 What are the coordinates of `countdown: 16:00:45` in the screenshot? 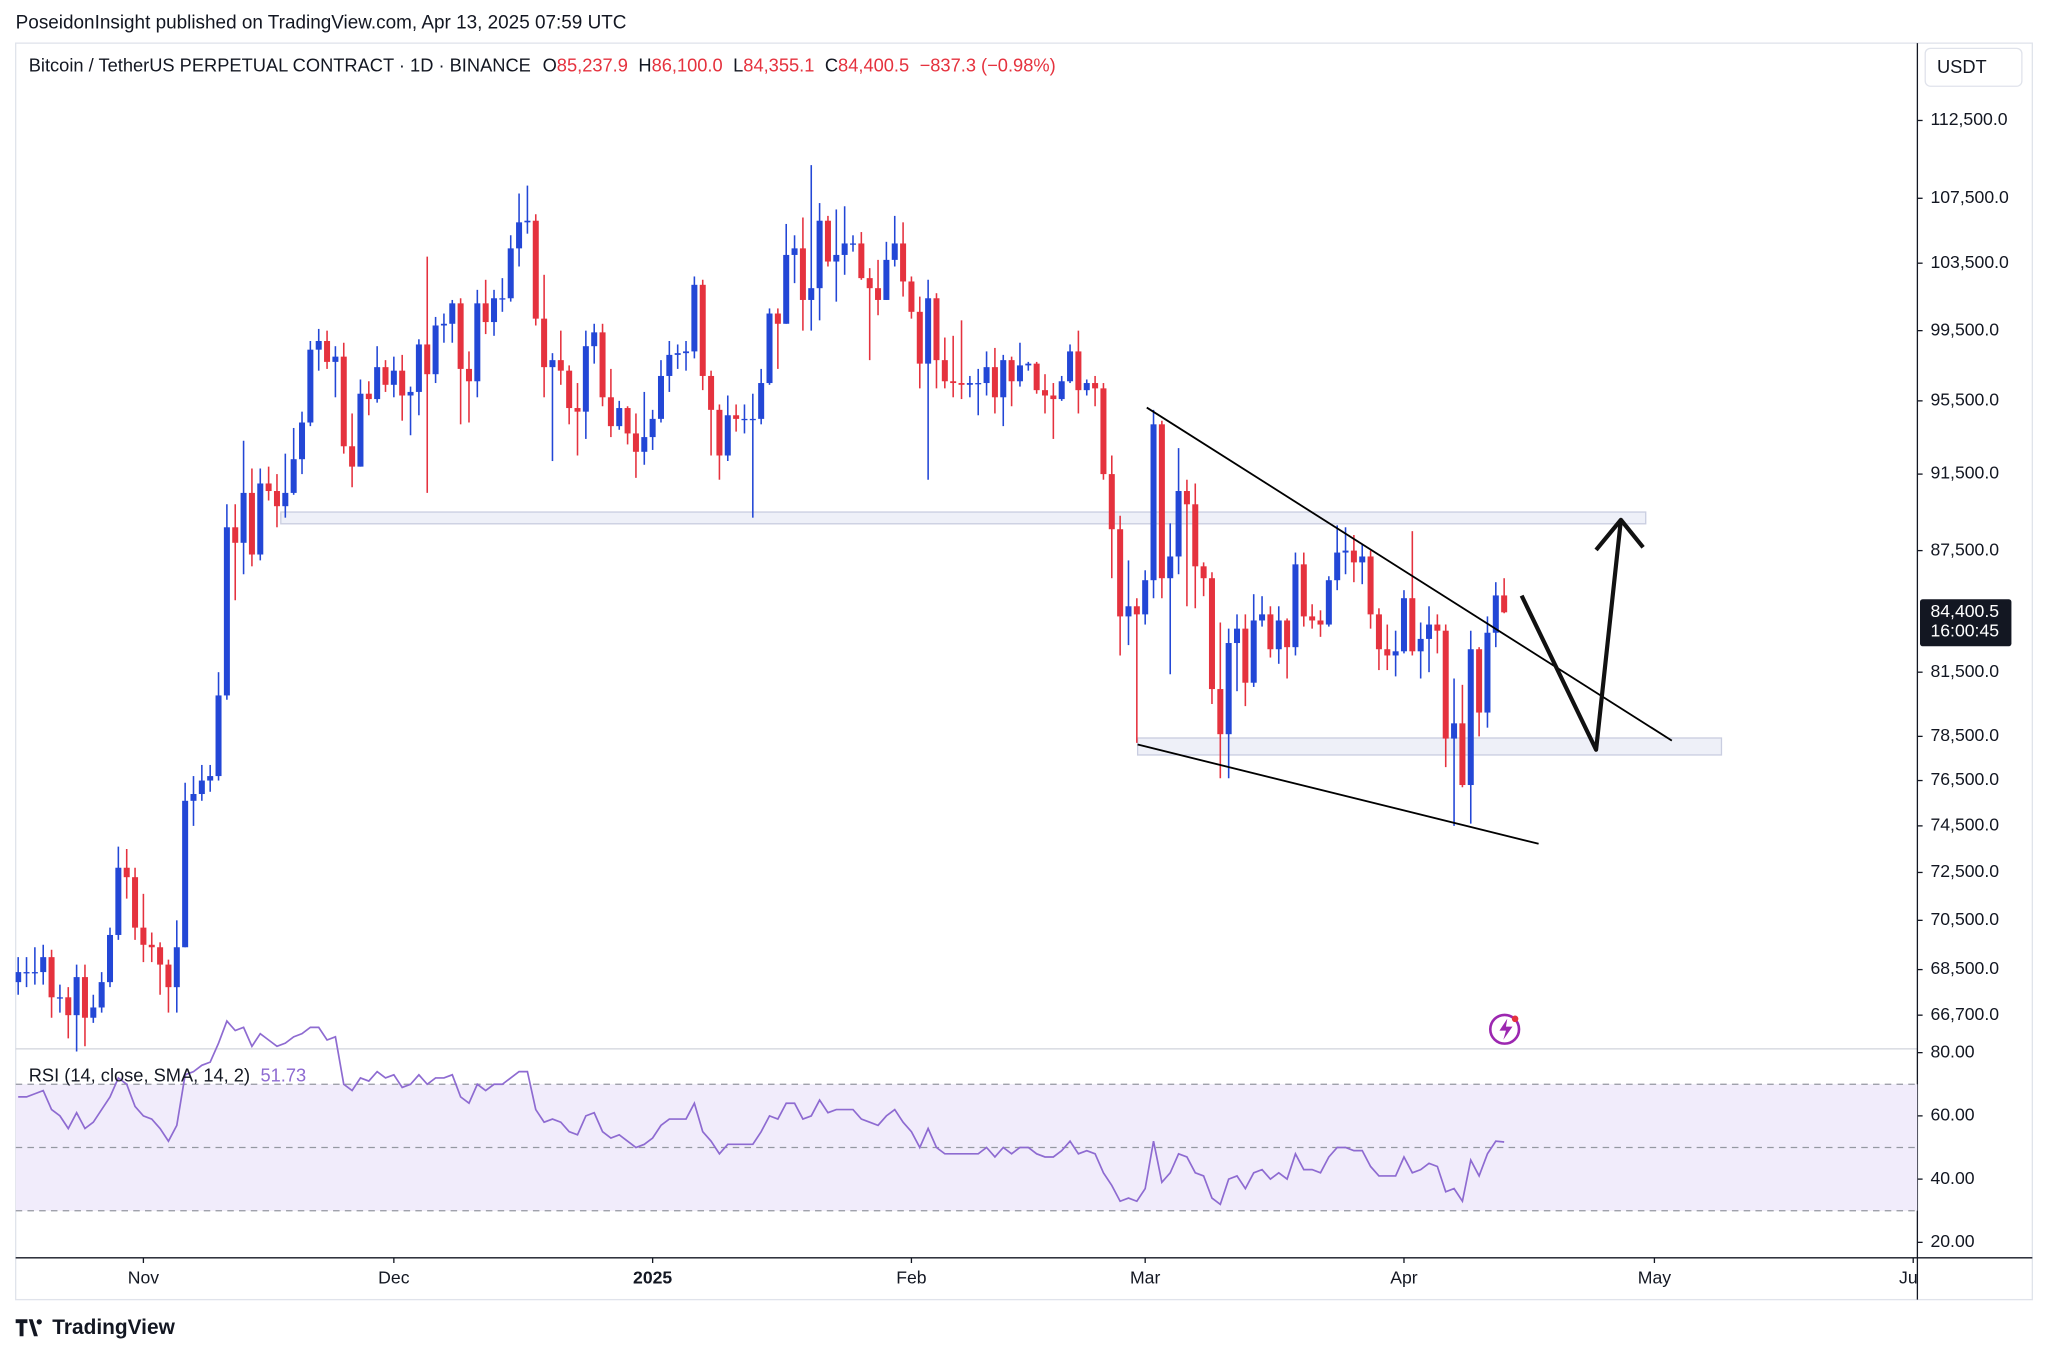 It's located at (1964, 631).